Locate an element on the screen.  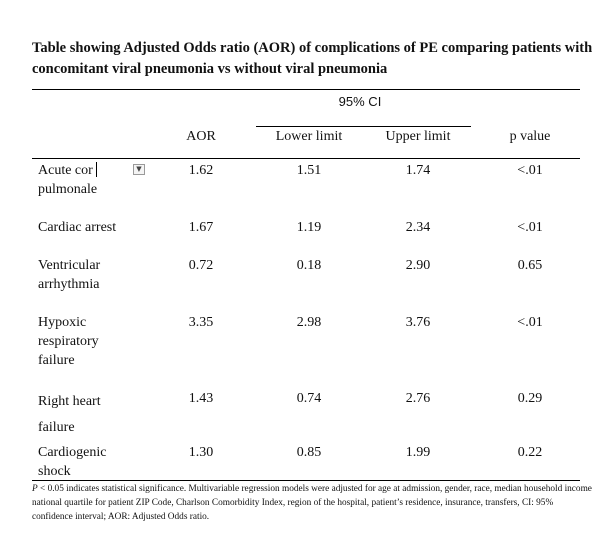
row-label-ventricular-arrhythmia: Ventricular arrhythmia is located at coordinates (69, 275).